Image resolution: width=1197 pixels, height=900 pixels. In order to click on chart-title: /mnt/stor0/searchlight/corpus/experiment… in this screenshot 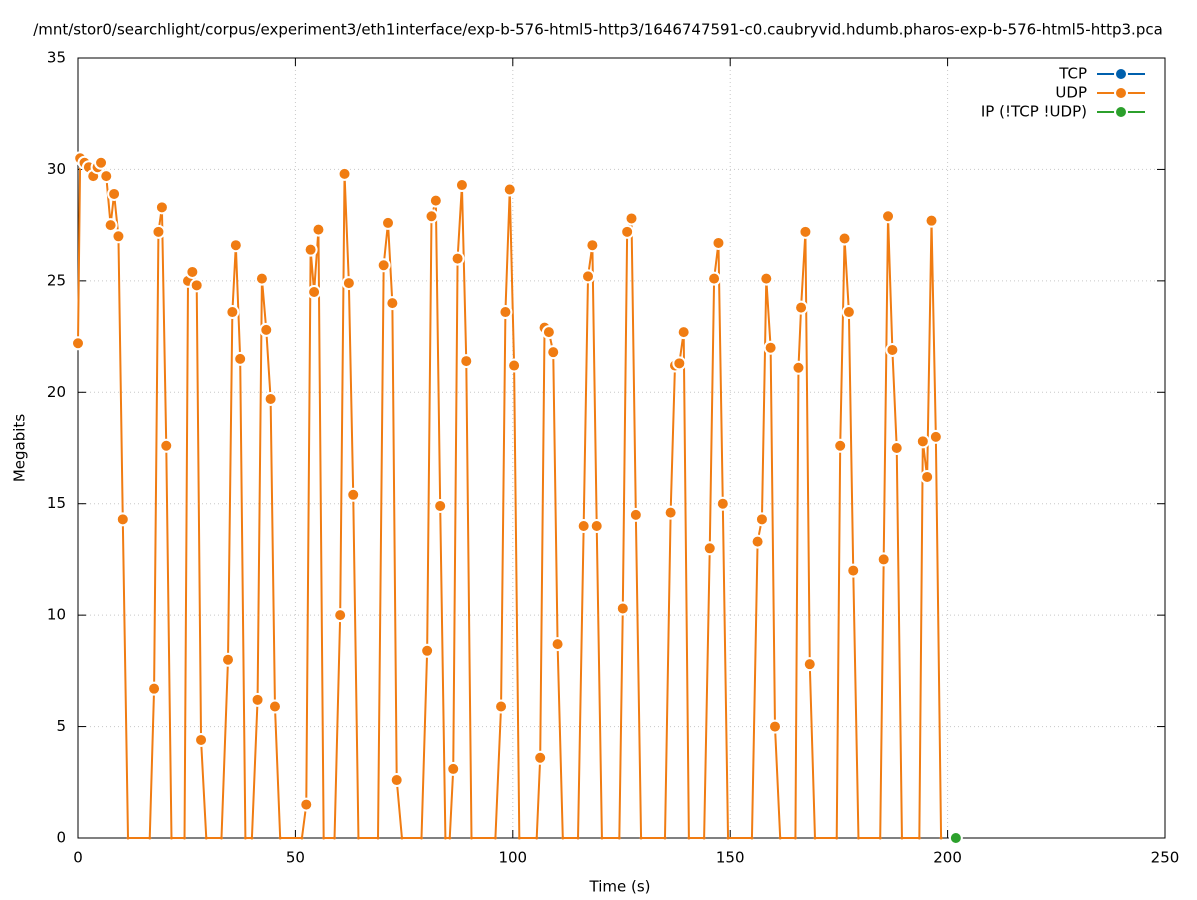, I will do `click(598, 30)`.